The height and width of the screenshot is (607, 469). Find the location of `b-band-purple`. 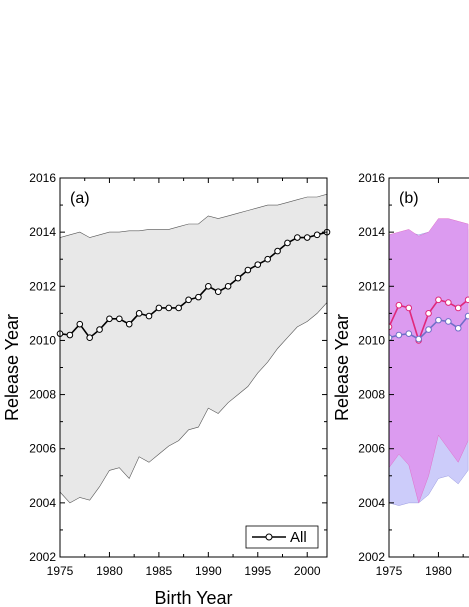

b-band-purple is located at coordinates (429, 361).